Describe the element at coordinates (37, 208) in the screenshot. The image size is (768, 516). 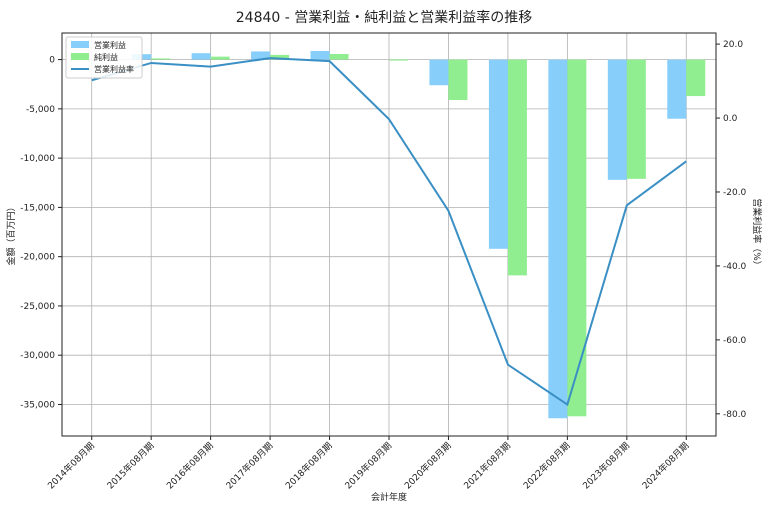
I see `left-tick-label: -15,000` at that location.